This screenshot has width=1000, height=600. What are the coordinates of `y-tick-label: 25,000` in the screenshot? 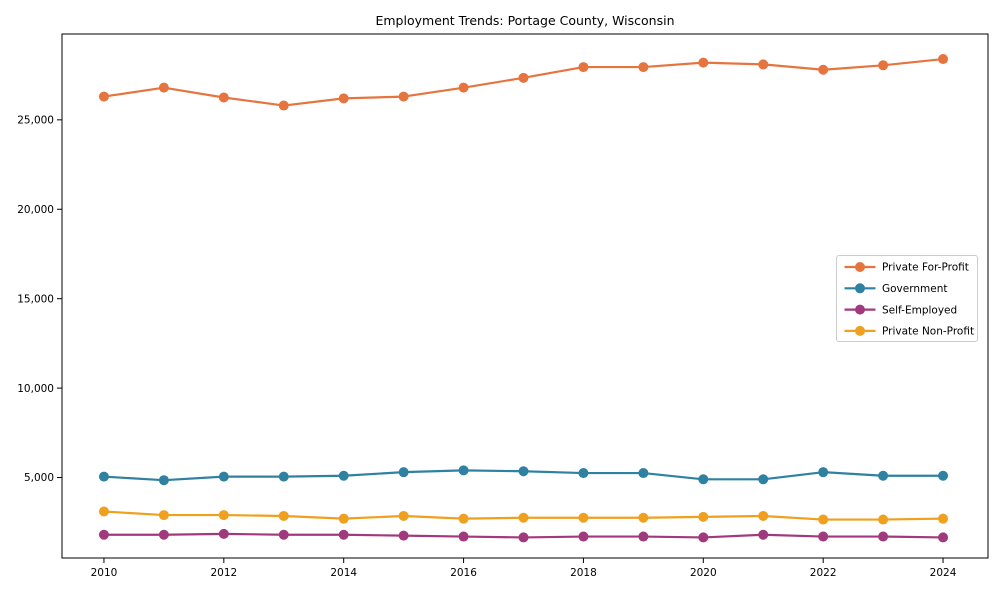 It's located at (35, 121).